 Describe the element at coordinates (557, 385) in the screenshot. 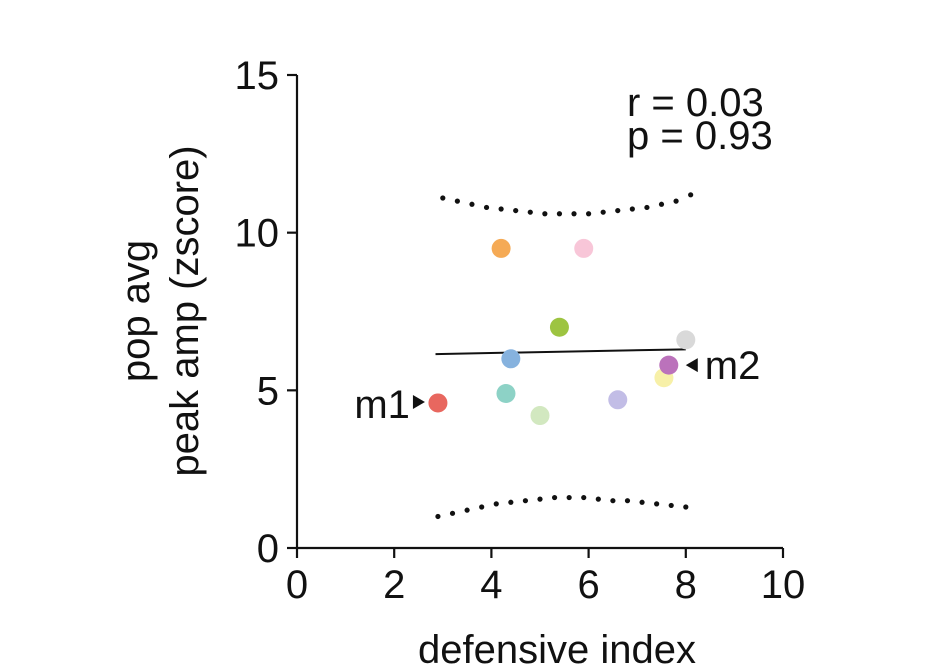

I see `point-annotations: m1 m2` at that location.